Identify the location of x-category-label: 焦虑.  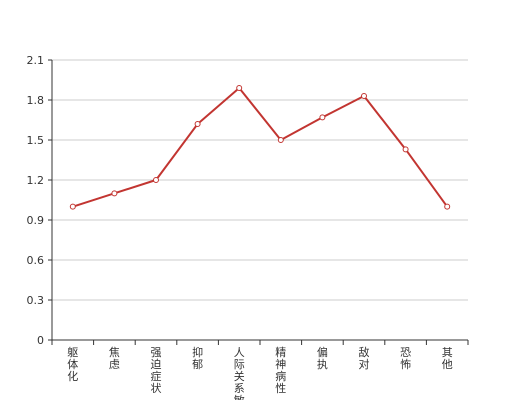
(114, 358).